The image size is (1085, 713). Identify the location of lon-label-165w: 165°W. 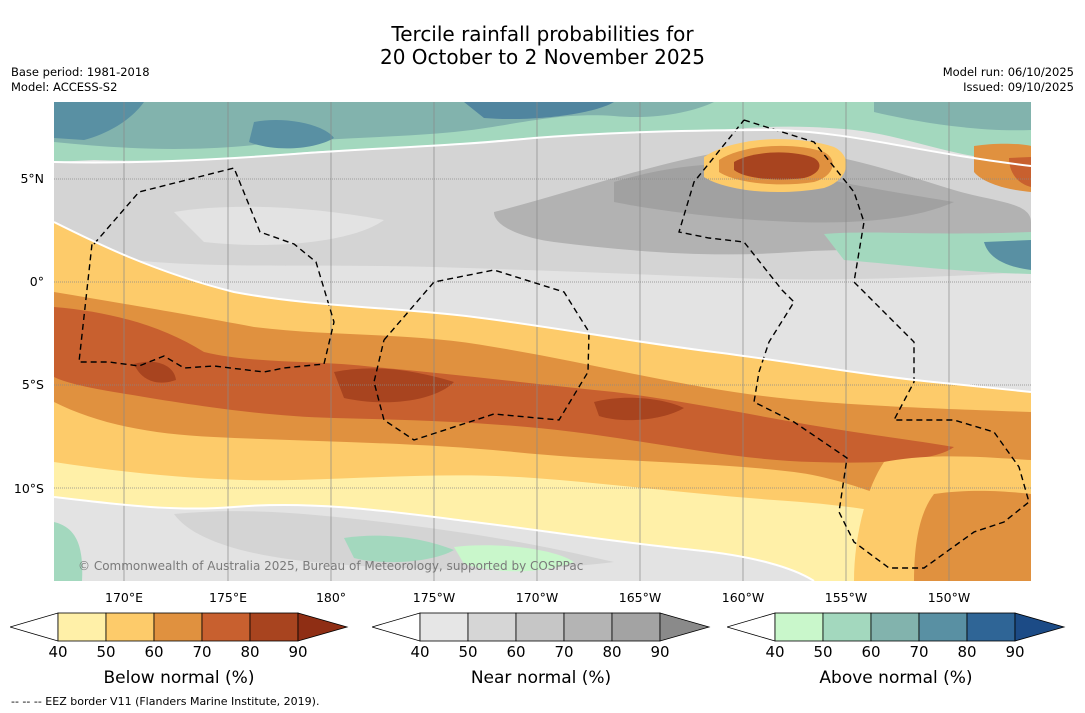
(640, 597).